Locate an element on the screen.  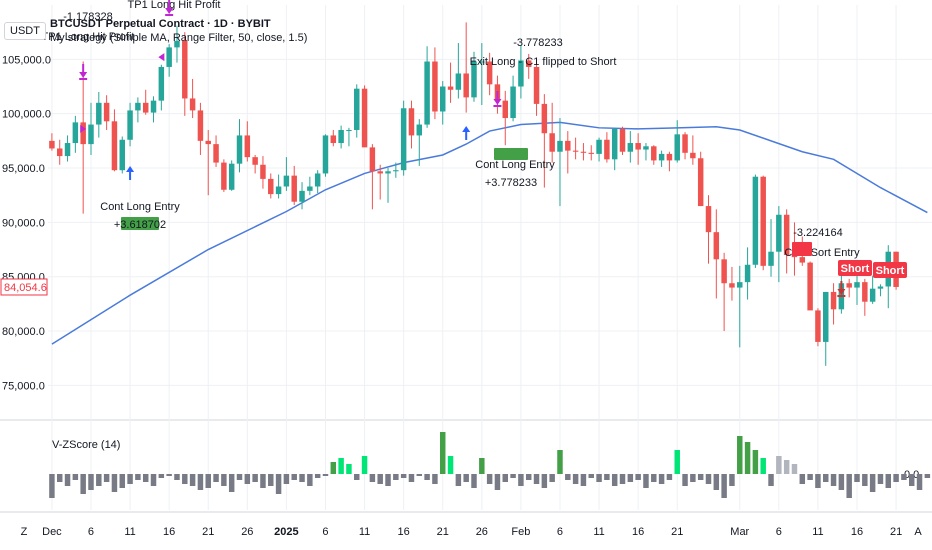
auto-scale-button: A is located at coordinates (918, 532).